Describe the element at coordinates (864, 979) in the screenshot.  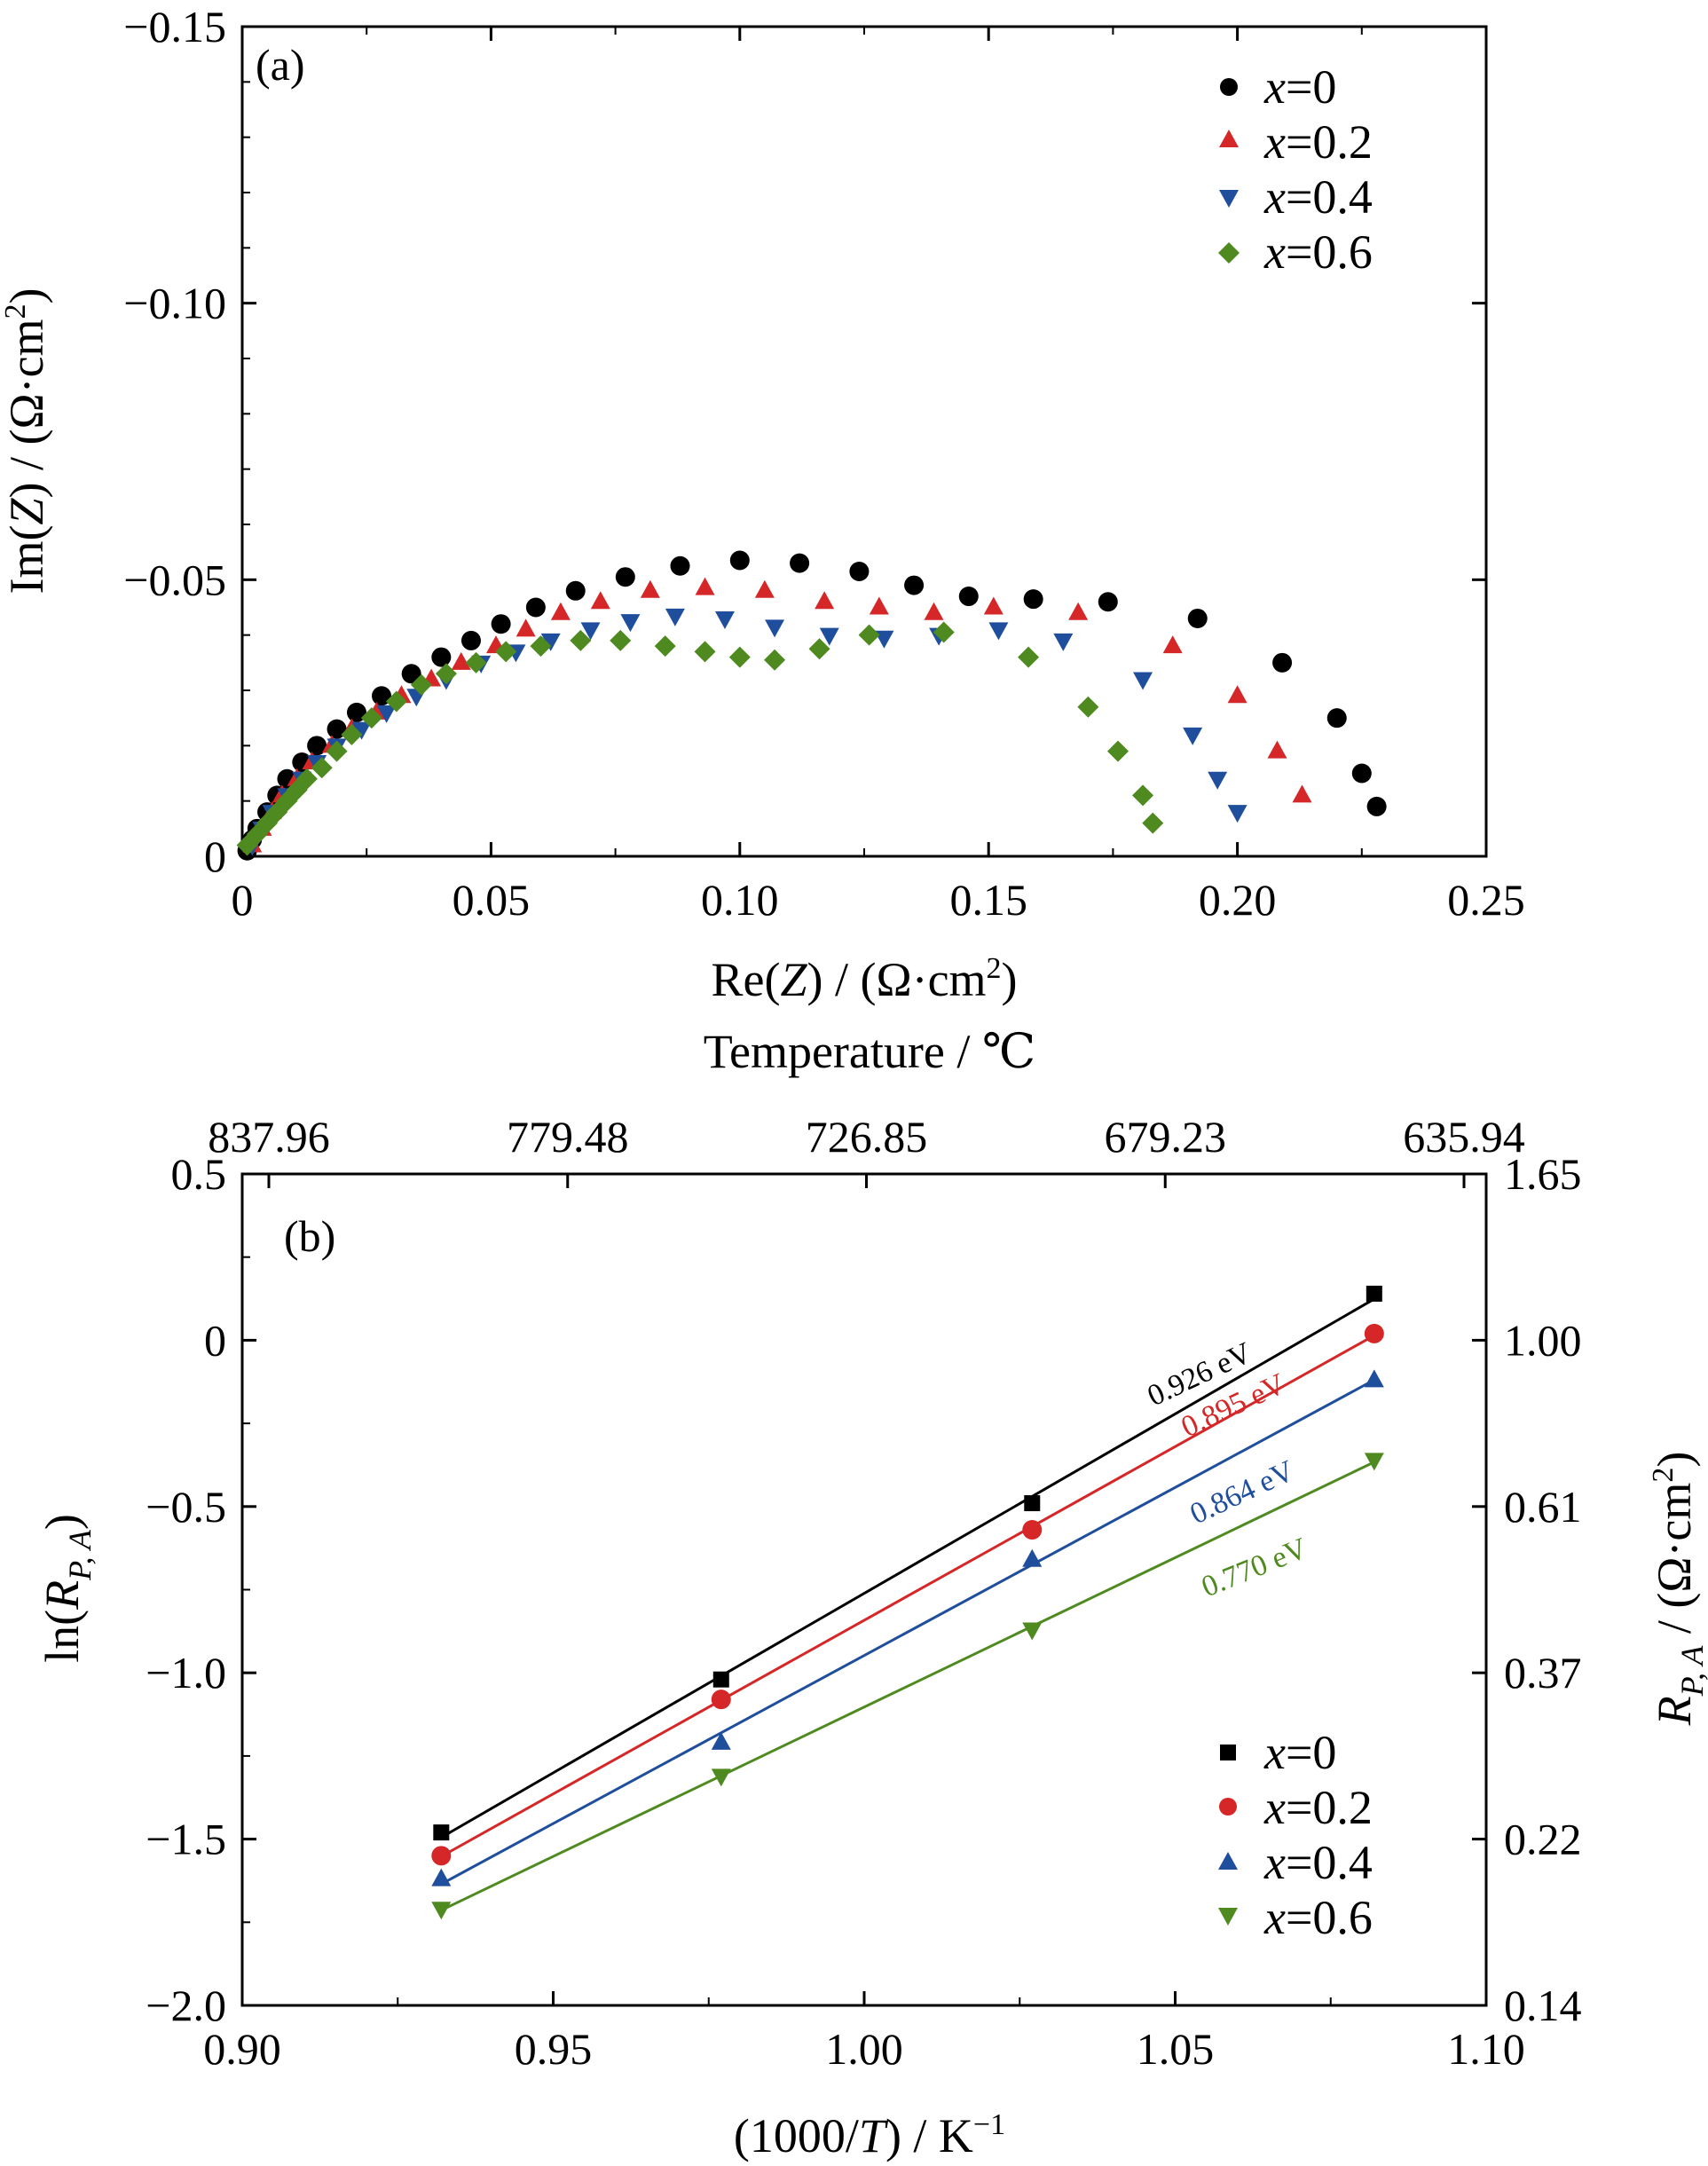
I see `panel-a-x-axis-label: Re(Z) / (Ω·cm2)` at that location.